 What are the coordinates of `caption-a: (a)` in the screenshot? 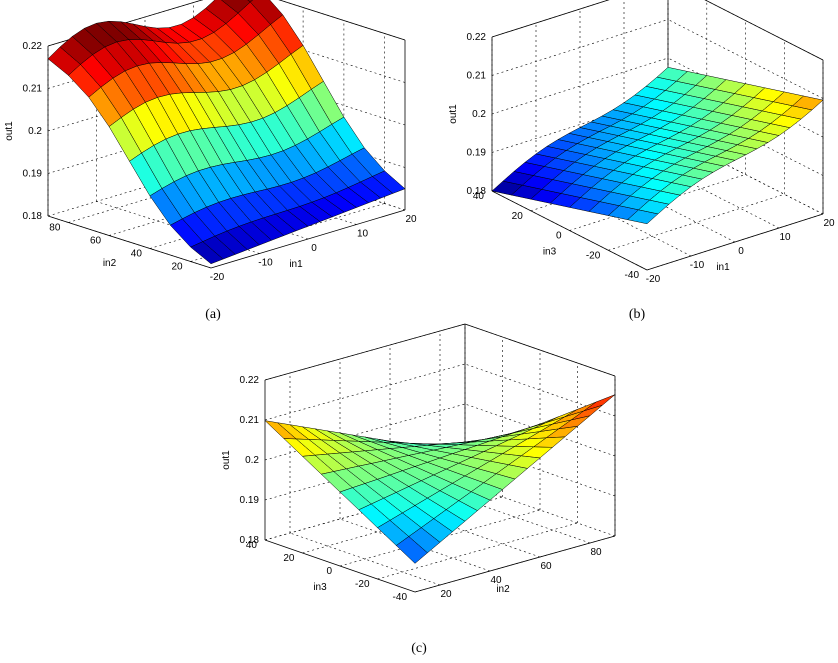 It's located at (213, 314).